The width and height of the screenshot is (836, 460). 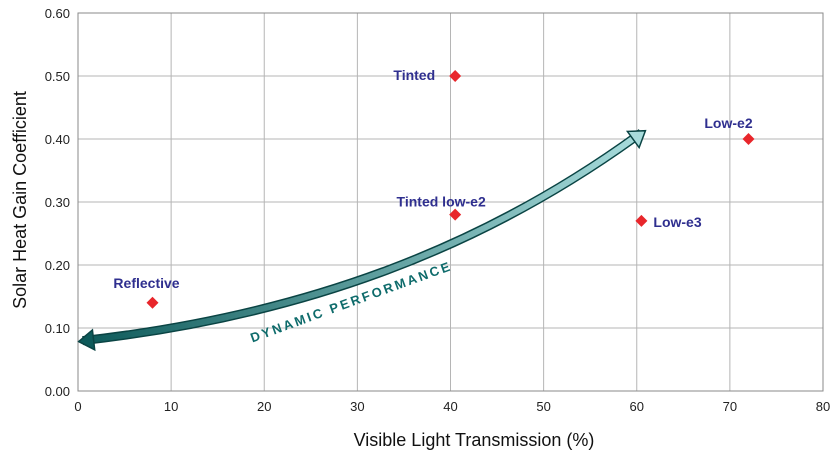 I want to click on x-axis-ticks: 0 10 20 30 40 50 60 70 80, so click(x=452, y=406).